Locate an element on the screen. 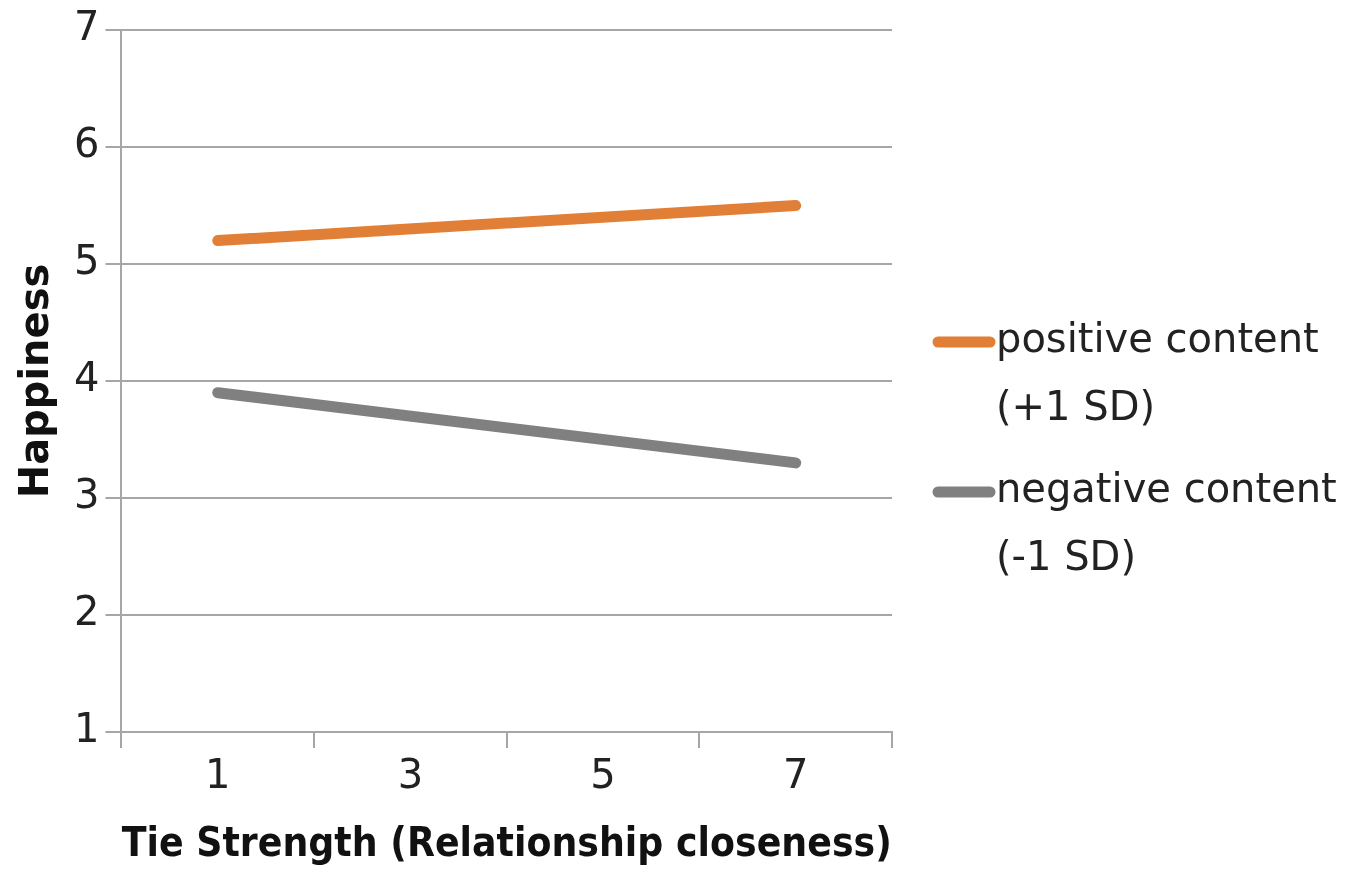 The height and width of the screenshot is (874, 1372). y-axis-title: Happiness is located at coordinates (34, 381).